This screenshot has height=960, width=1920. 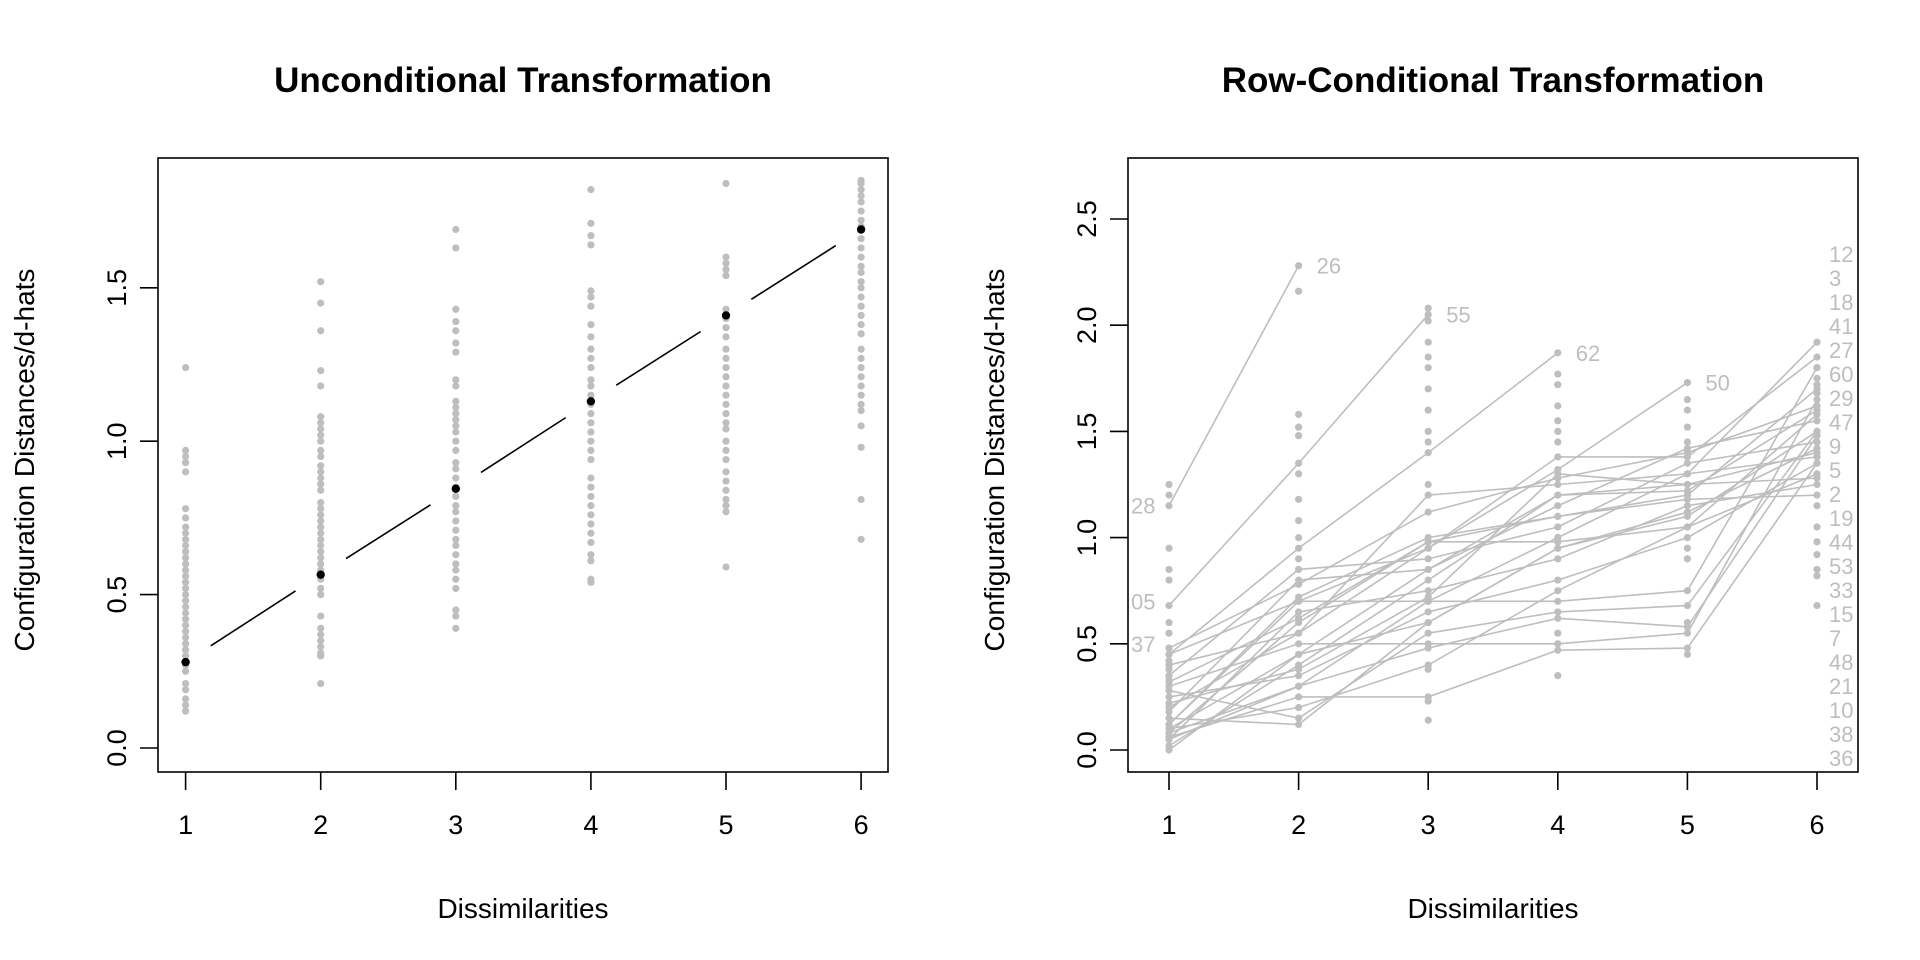 What do you see at coordinates (455, 825) in the screenshot?
I see `left-xtick-label: 3` at bounding box center [455, 825].